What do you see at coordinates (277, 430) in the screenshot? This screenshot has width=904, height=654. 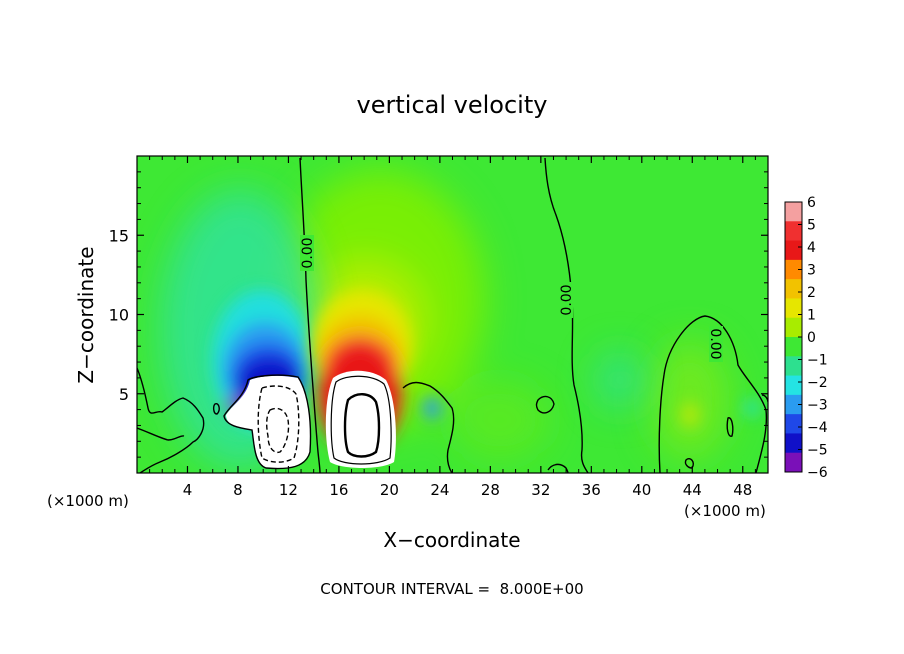 I see `downdraft-innermost-contour` at bounding box center [277, 430].